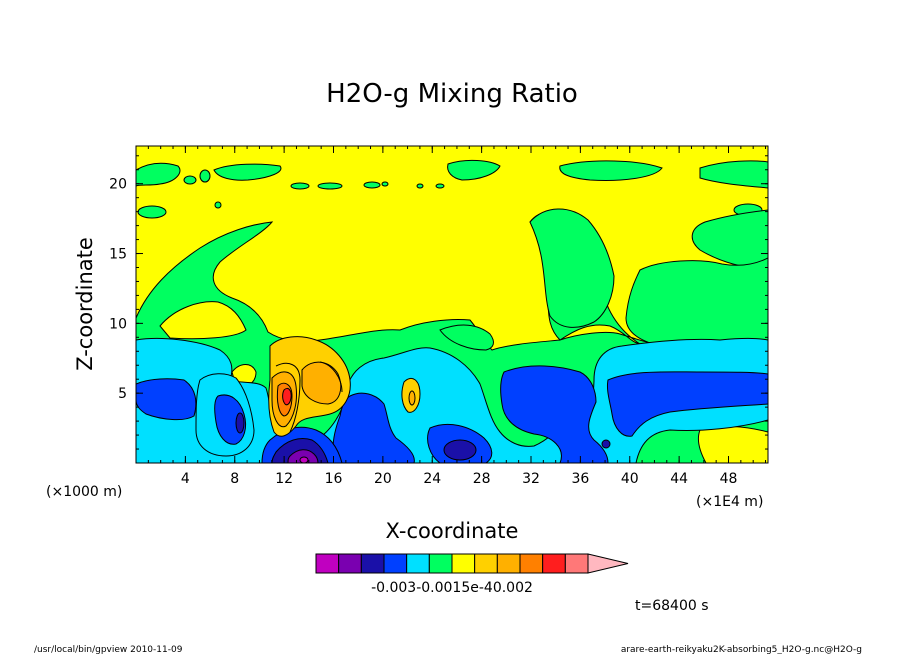  Describe the element at coordinates (118, 255) in the screenshot. I see `y-tick-label: 15` at that location.